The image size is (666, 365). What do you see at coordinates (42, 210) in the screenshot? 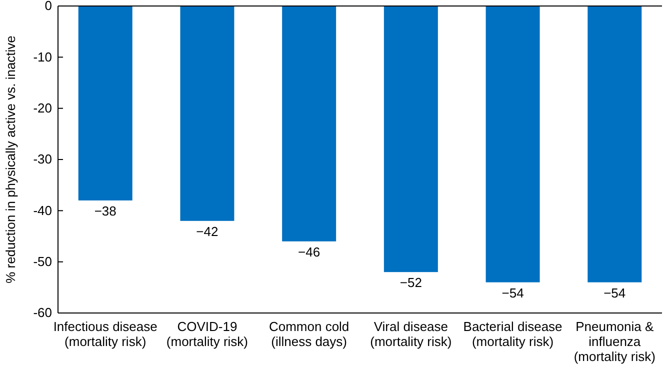
I see `y-tick-label: -40` at bounding box center [42, 210].